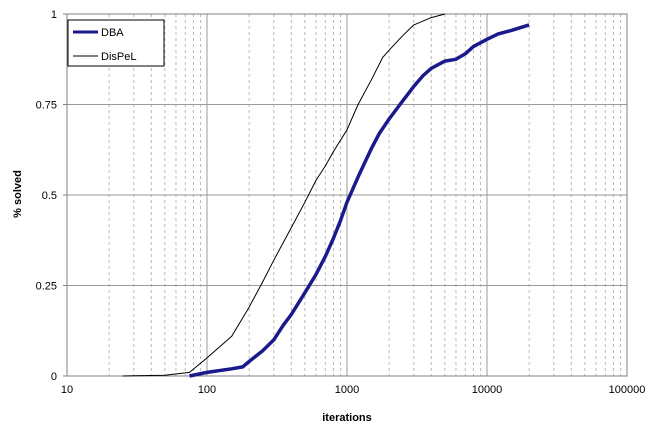 The width and height of the screenshot is (648, 428). I want to click on y-axis-title: % solved, so click(18, 194).